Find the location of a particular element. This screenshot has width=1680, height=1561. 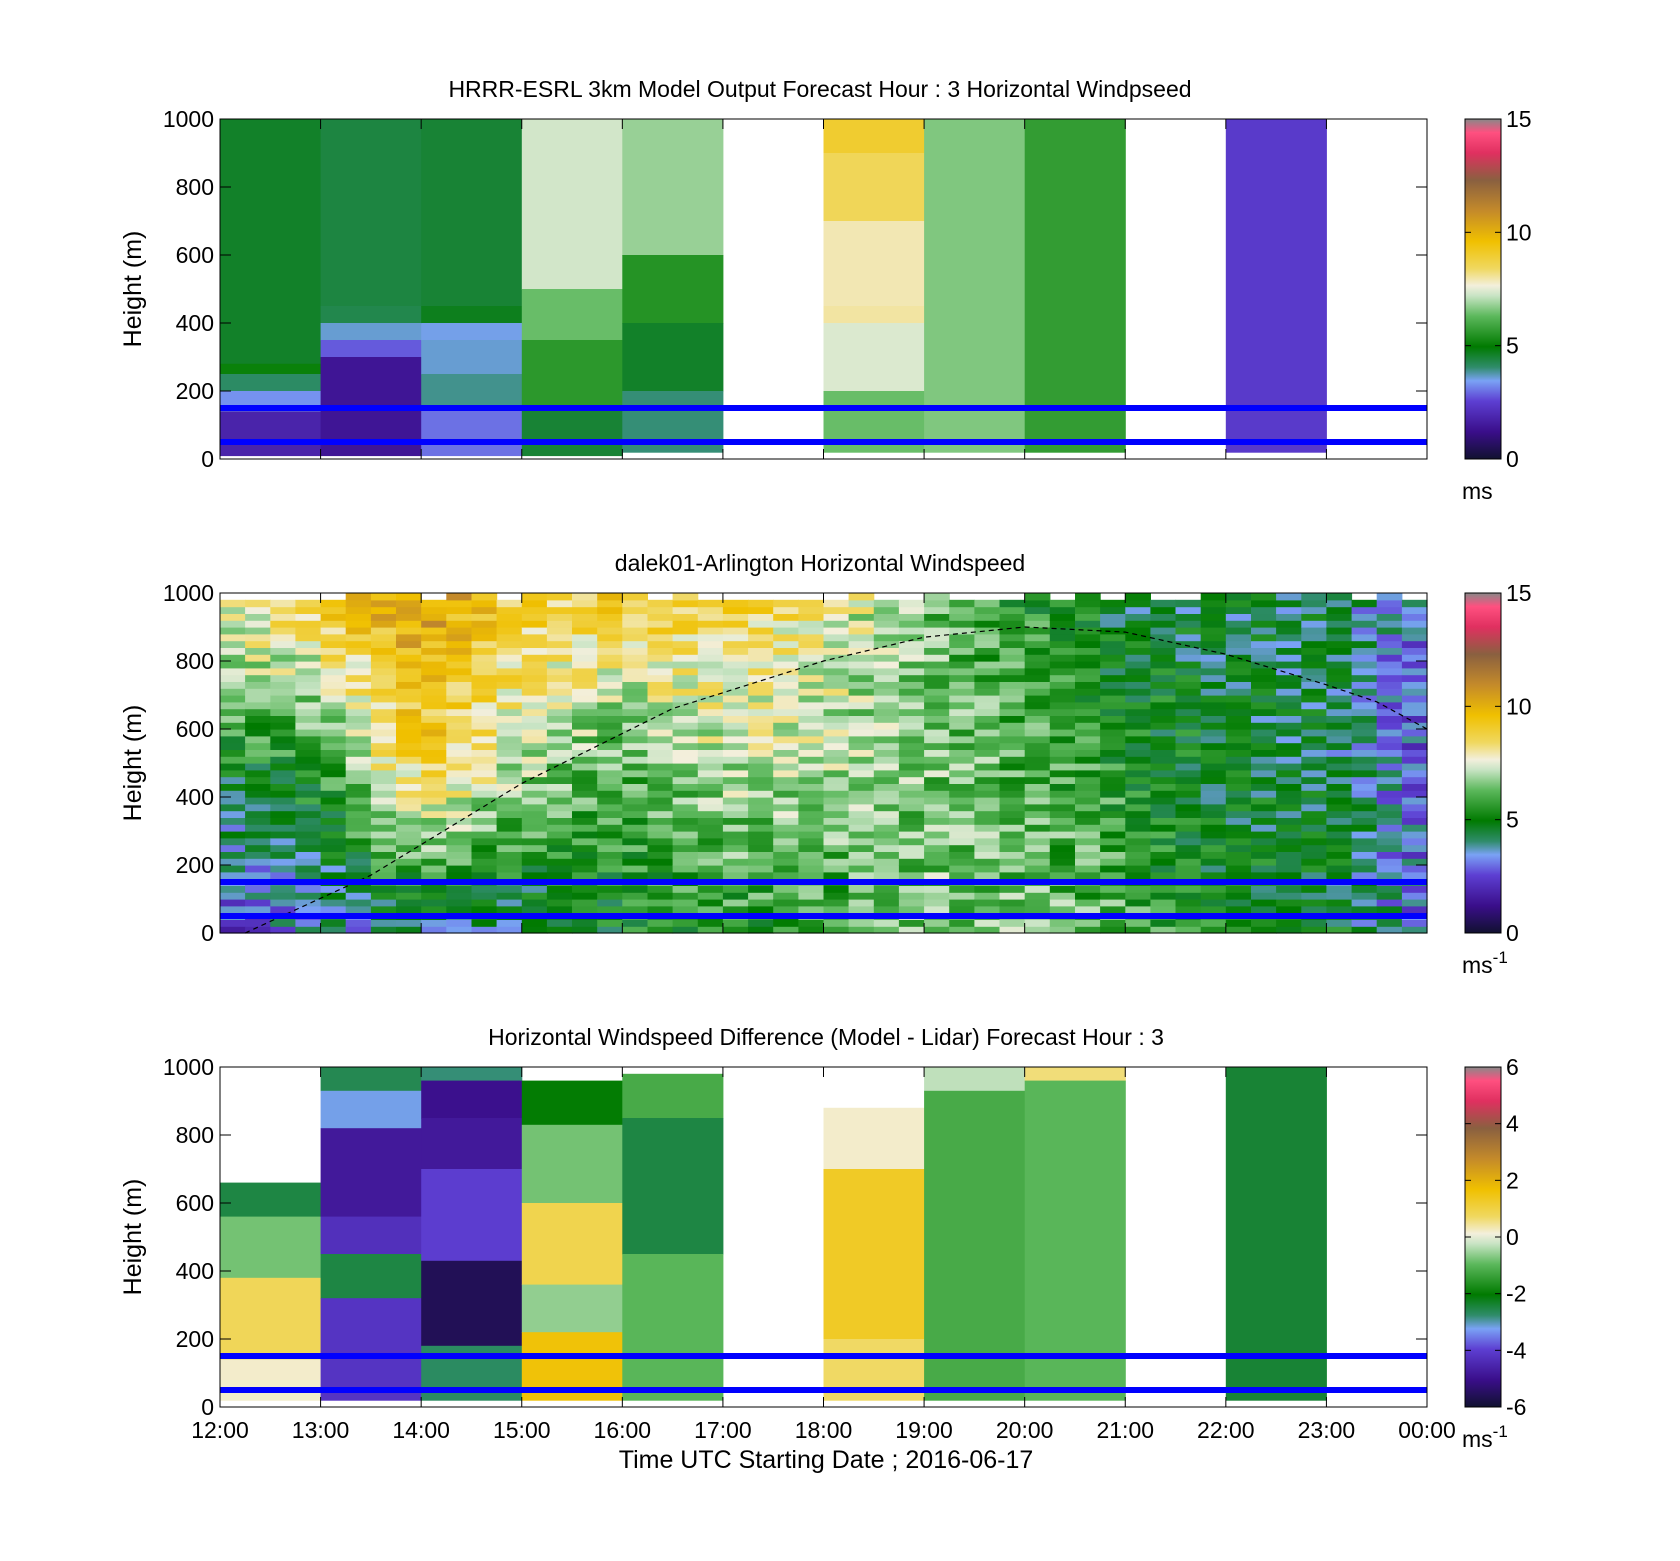

colorbar-unit: ms-1 is located at coordinates (1485, 963).